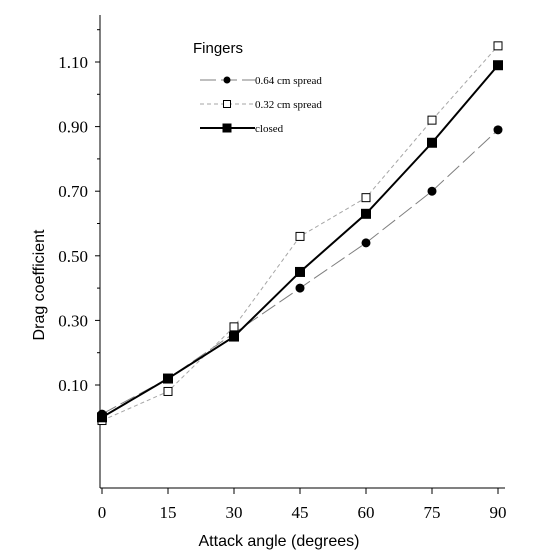 Image resolution: width=549 pixels, height=556 pixels. Describe the element at coordinates (288, 105) in the screenshot. I see `legend-label: 0.32 cm spread` at that location.